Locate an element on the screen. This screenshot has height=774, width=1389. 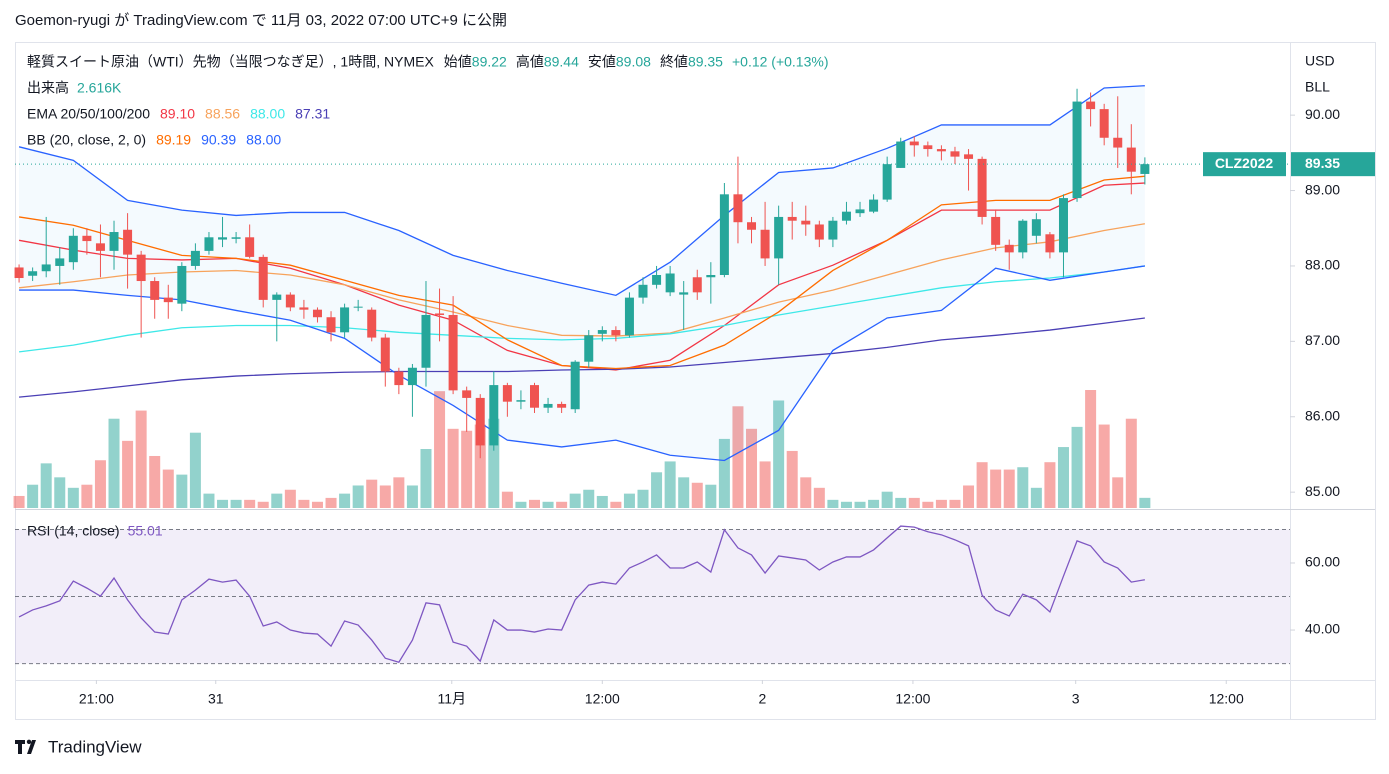
logo-icon is located at coordinates (25, 746).